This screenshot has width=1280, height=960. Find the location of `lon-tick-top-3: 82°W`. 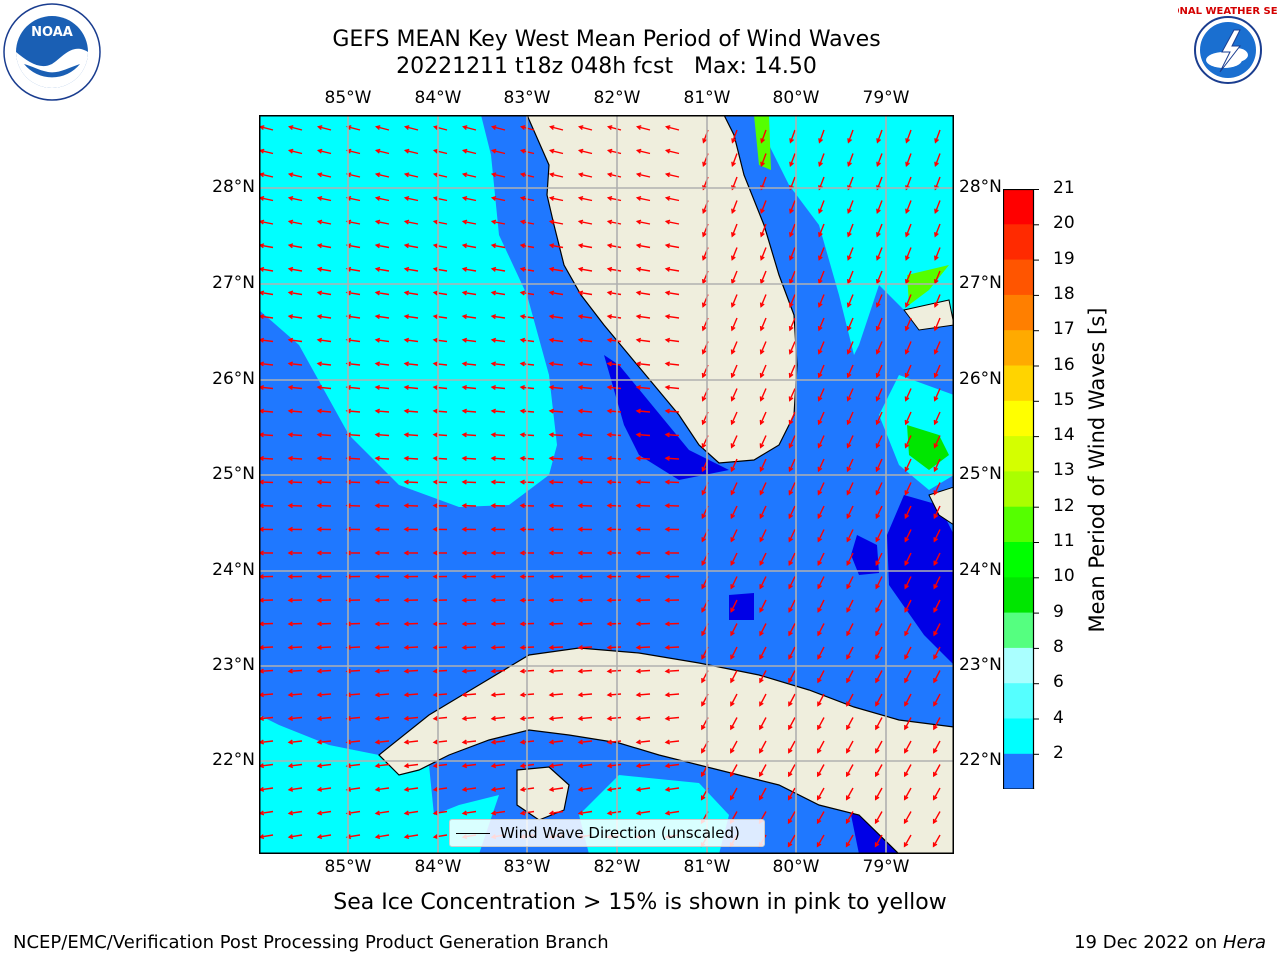

lon-tick-top-3: 82°W is located at coordinates (617, 98).